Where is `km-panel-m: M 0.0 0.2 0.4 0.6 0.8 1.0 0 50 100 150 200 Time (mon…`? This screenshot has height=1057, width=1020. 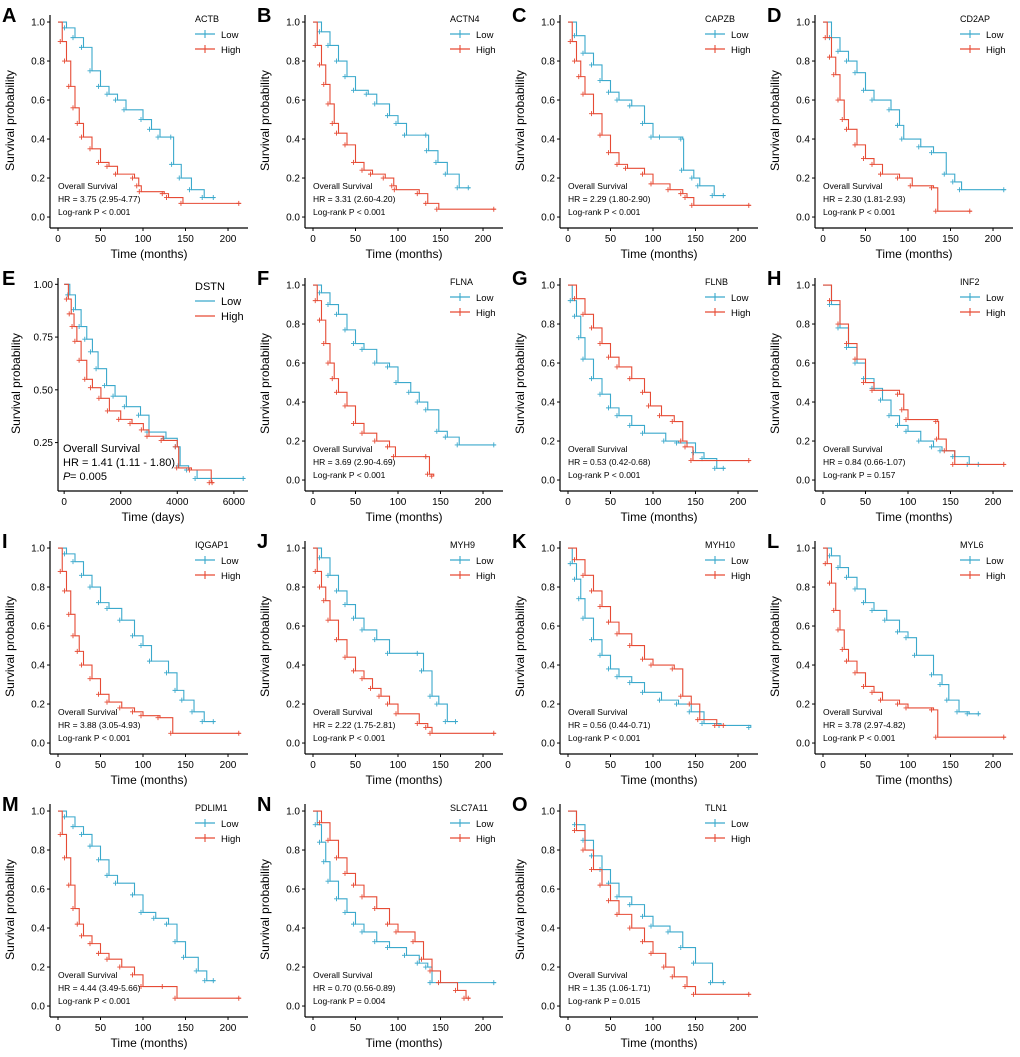 km-panel-m: M 0.0 0.2 0.4 0.6 0.8 1.0 0 50 100 150 200 Time (mon… is located at coordinates (127, 920).